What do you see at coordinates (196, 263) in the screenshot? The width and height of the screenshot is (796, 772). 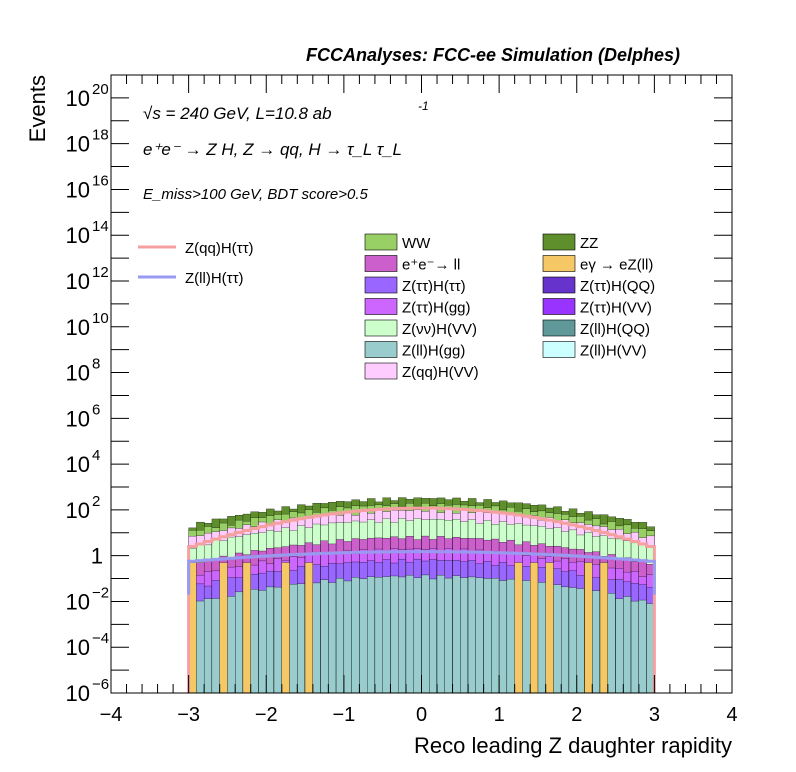 I see `signal-legend: Z(qq)H(ττ) Z(ll)H(ττ)` at bounding box center [196, 263].